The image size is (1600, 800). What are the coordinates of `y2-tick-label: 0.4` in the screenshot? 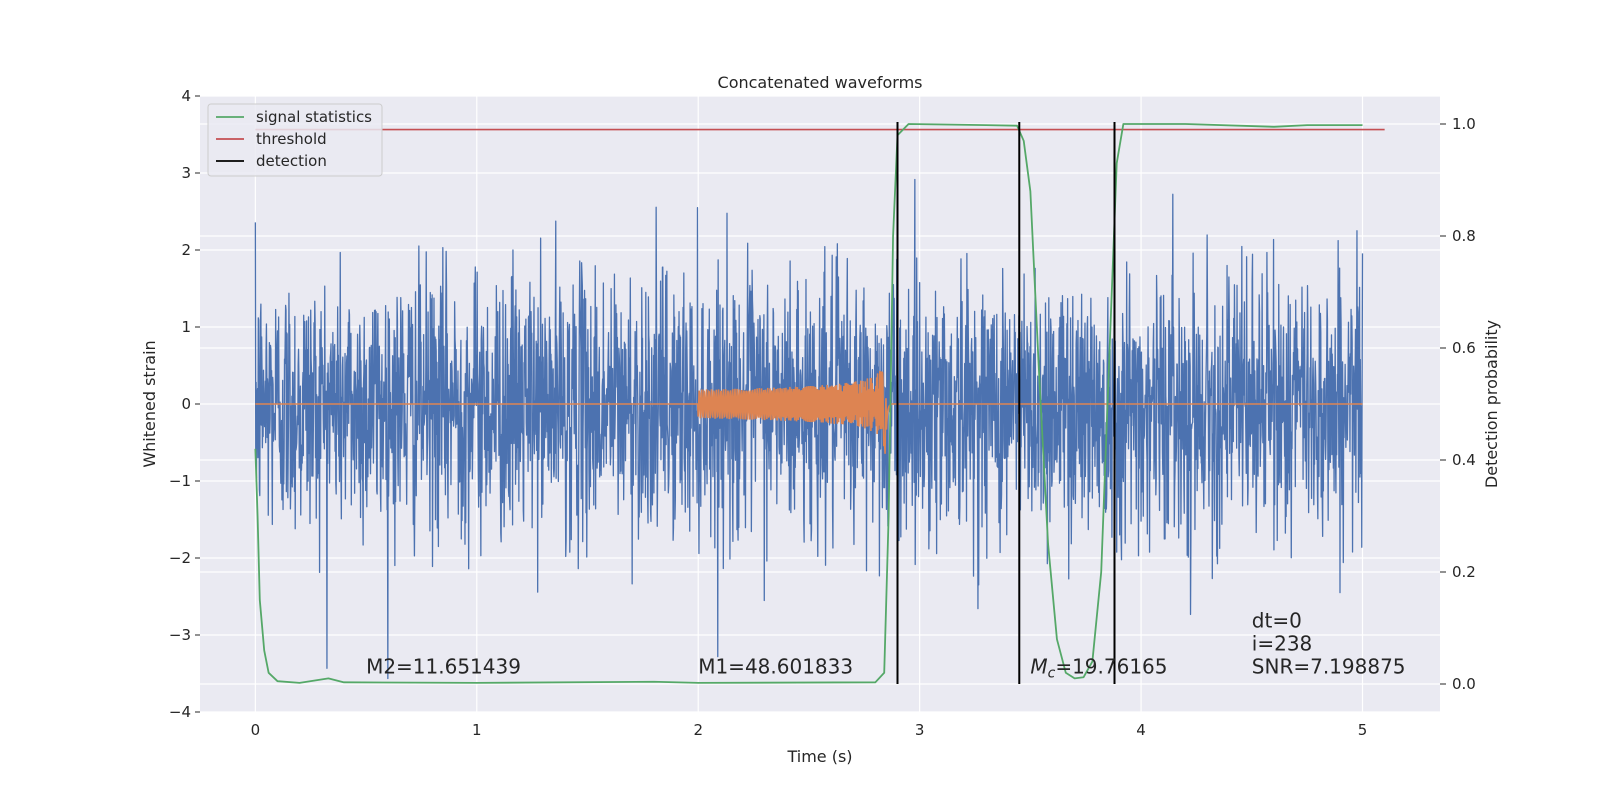 It's located at (1464, 460).